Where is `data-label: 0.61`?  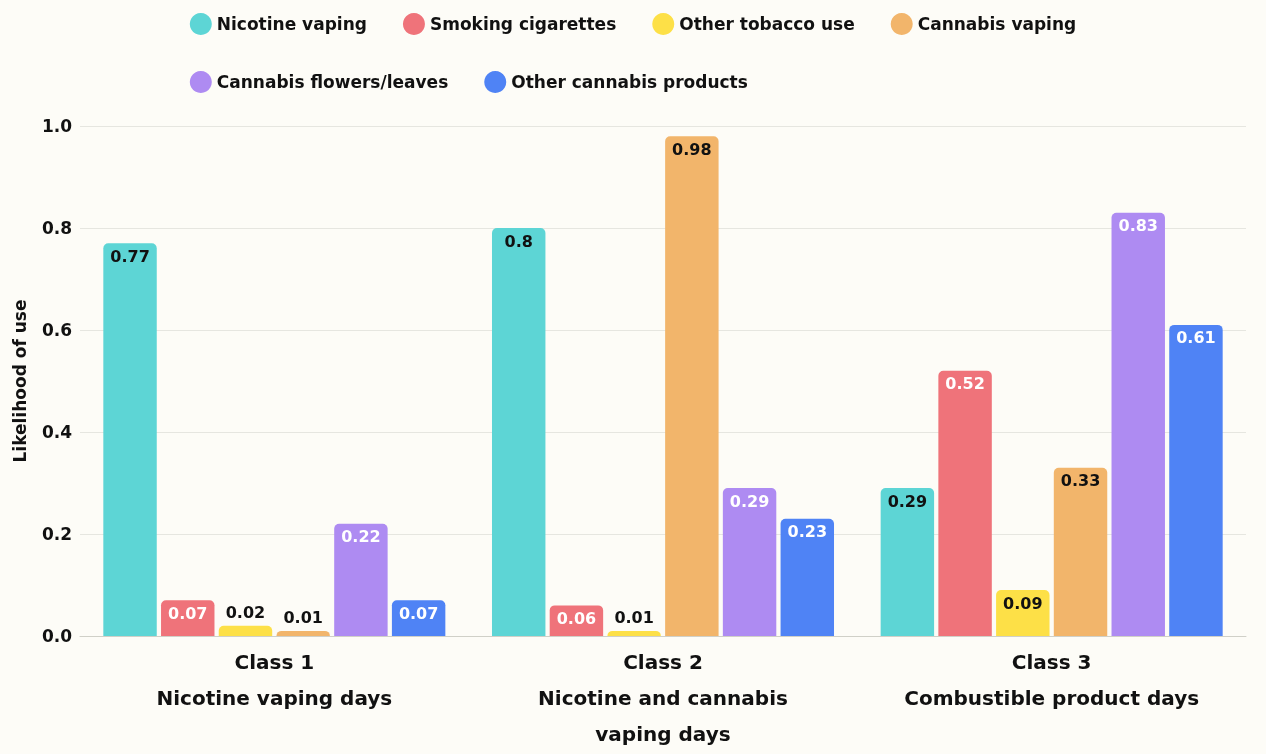 data-label: 0.61 is located at coordinates (1196, 338).